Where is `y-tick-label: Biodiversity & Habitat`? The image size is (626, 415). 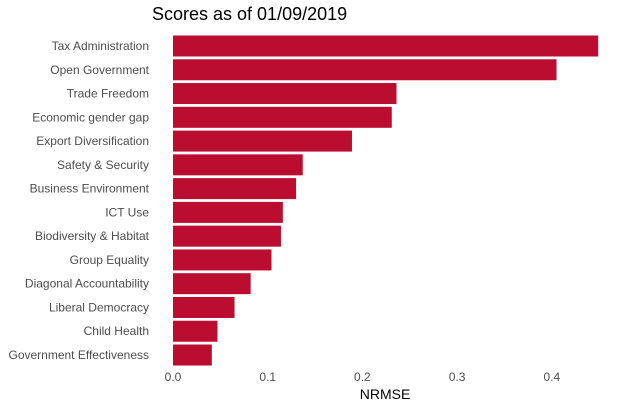
y-tick-label: Biodiversity & Habitat is located at coordinates (92, 236).